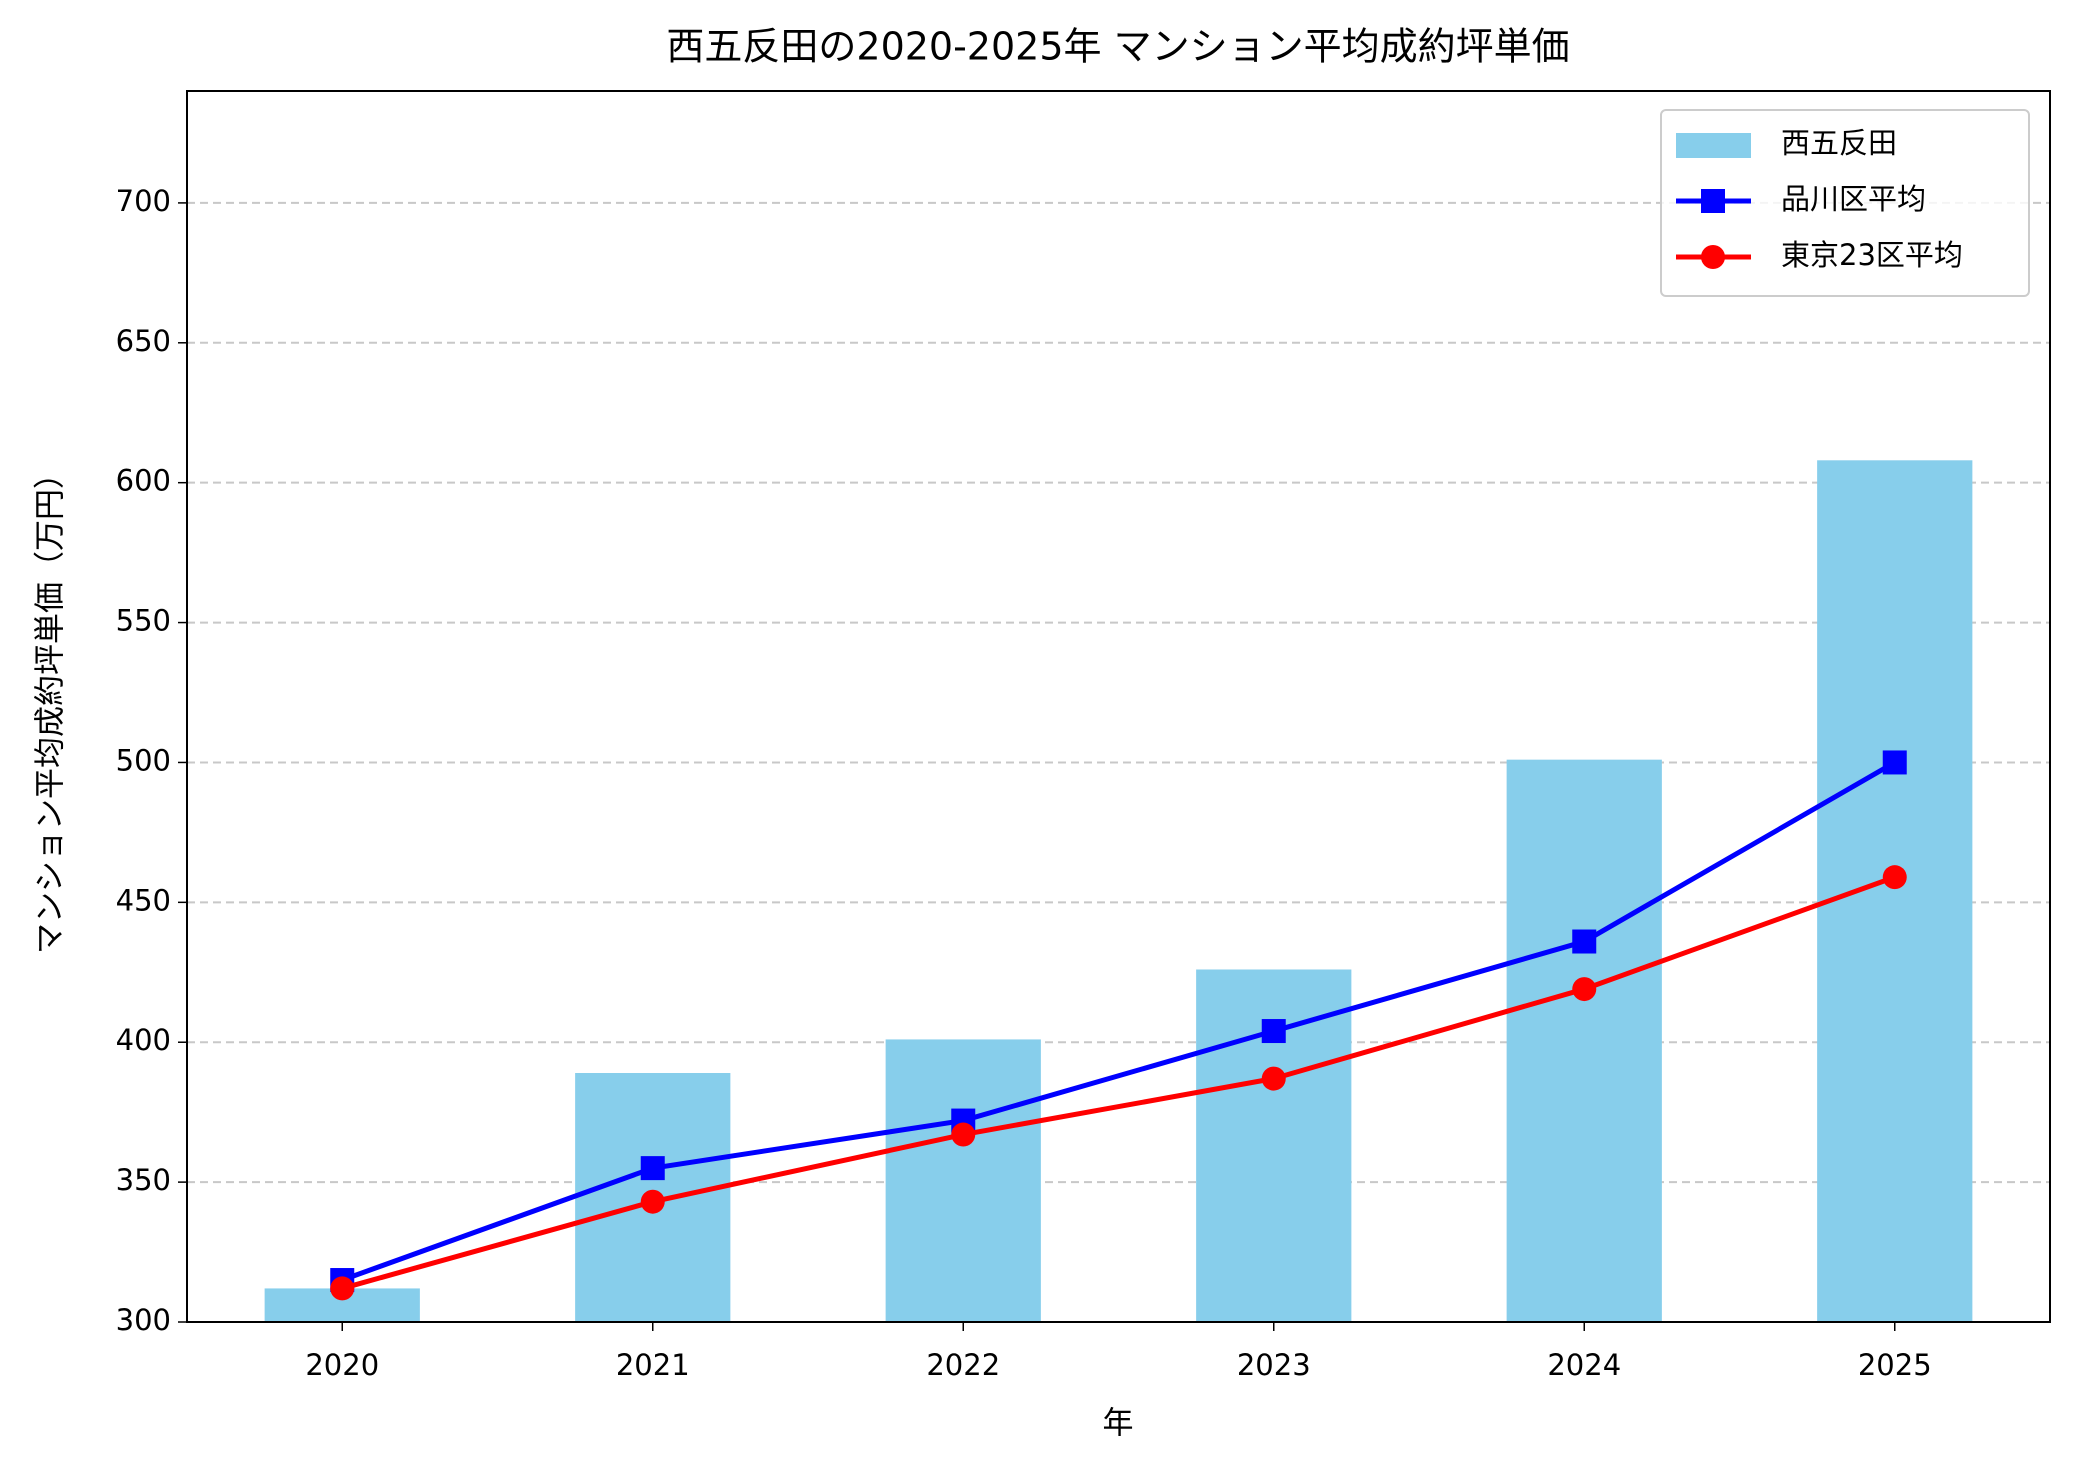 This screenshot has width=2079, height=1474. What do you see at coordinates (143, 621) in the screenshot?
I see `y-tick-label: 550` at bounding box center [143, 621].